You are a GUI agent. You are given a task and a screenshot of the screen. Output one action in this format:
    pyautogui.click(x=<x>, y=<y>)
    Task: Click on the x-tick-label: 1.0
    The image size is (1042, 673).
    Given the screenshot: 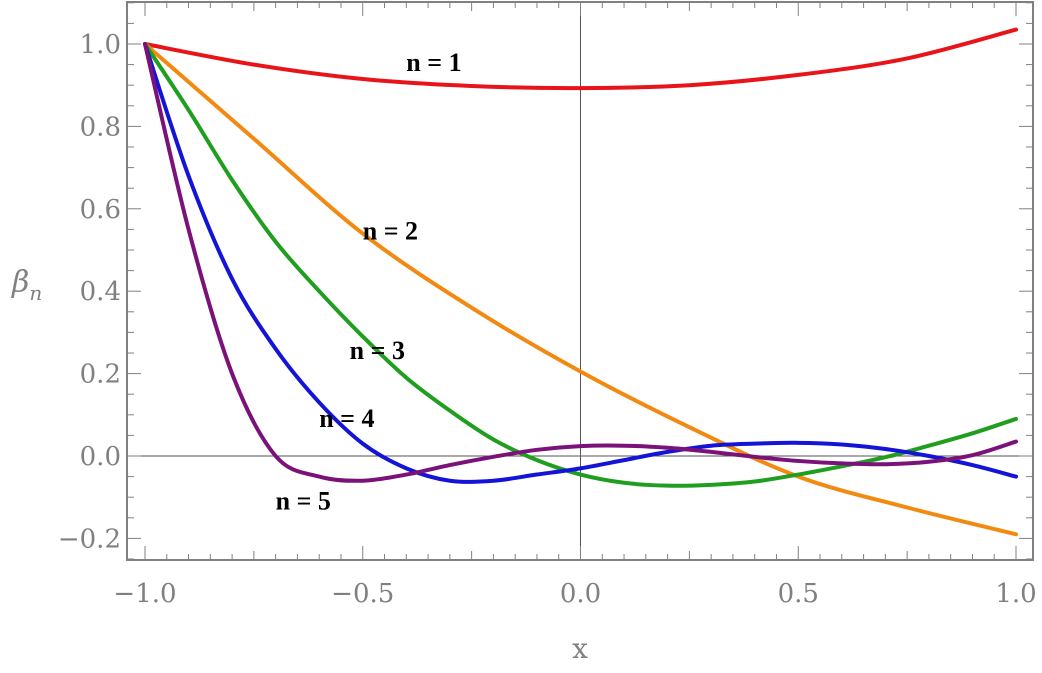 What is the action you would take?
    pyautogui.click(x=1015, y=594)
    